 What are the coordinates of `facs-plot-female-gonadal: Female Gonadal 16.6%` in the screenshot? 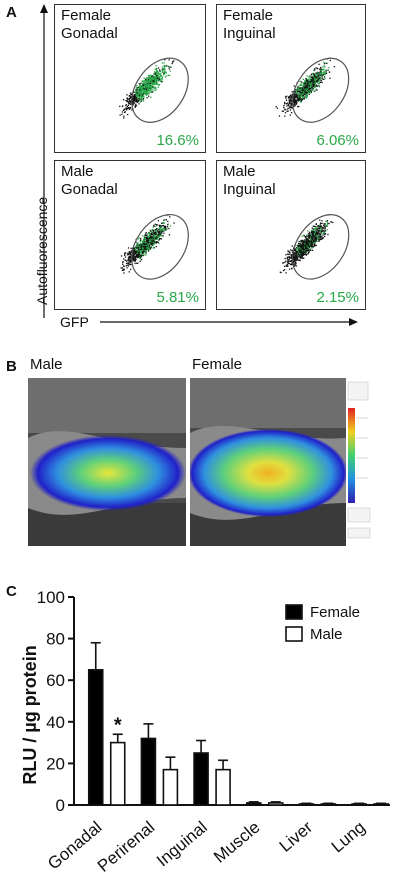 It's located at (130, 78).